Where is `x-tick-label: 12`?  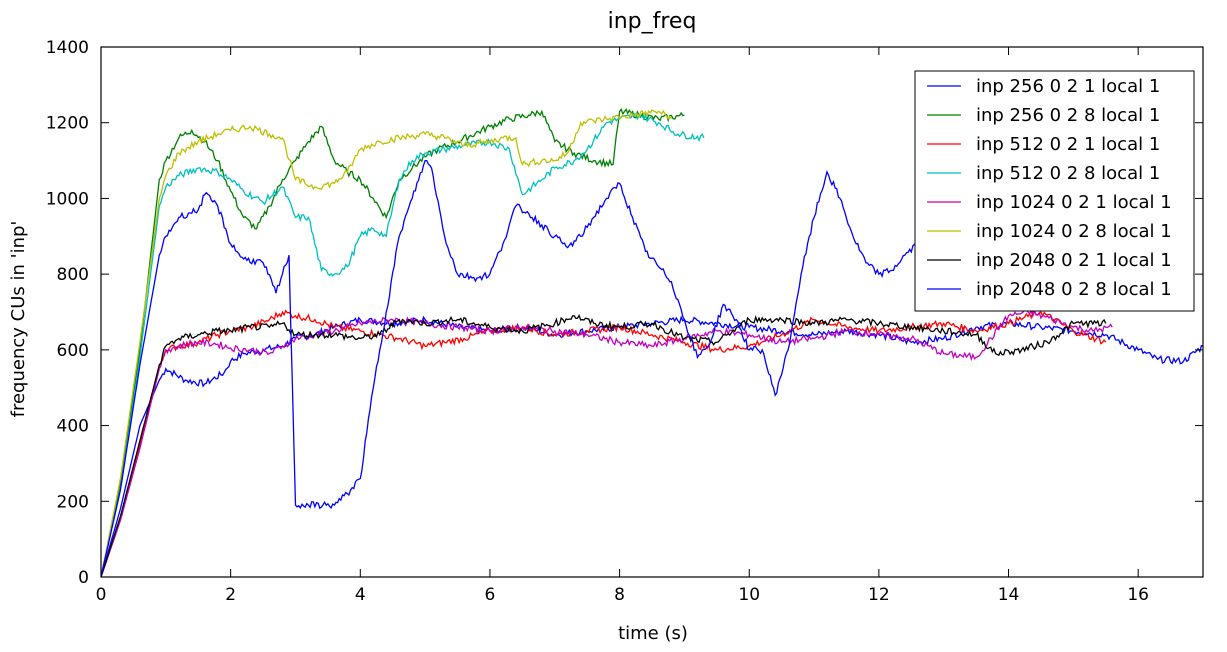 x-tick-label: 12 is located at coordinates (879, 595).